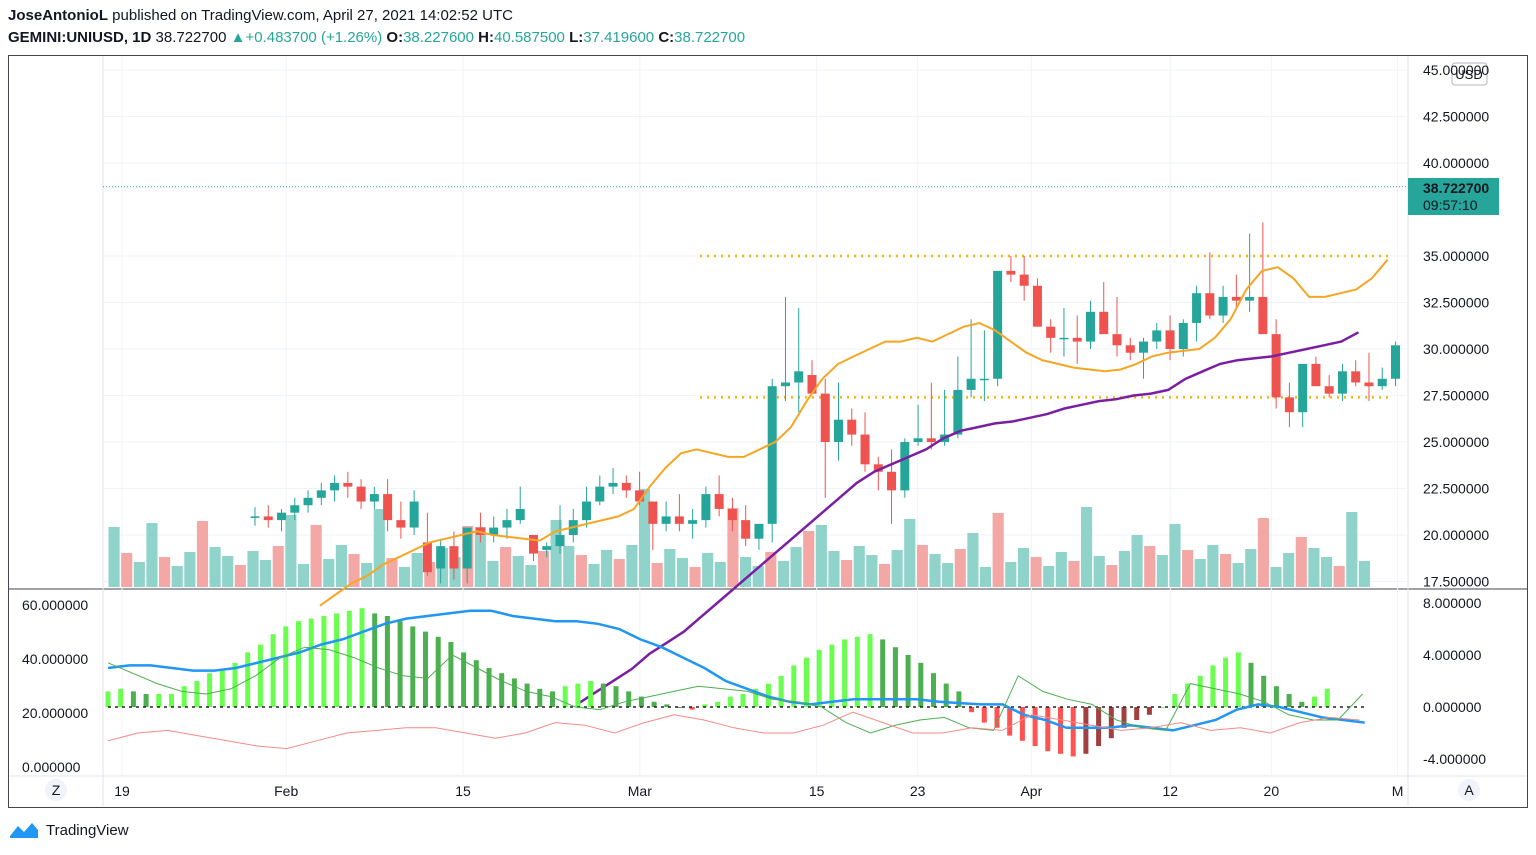  I want to click on osc-right-tick: 8.000000, so click(1452, 603).